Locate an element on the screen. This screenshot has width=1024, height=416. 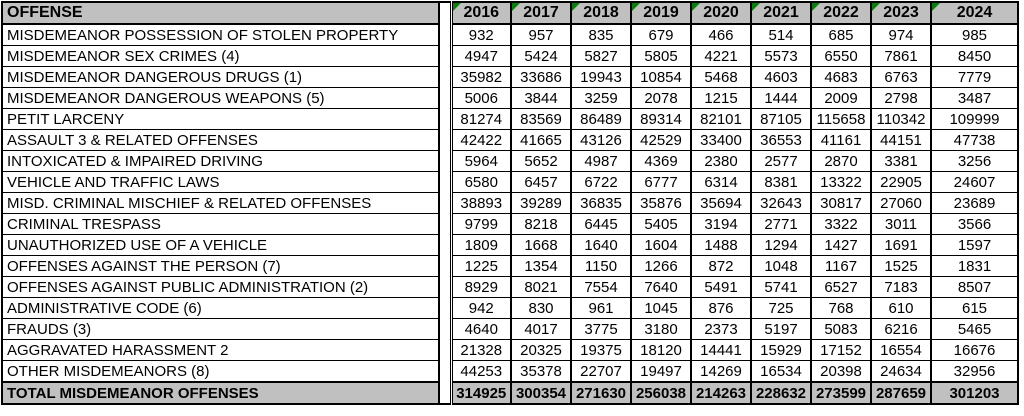
value-cell: 19497 is located at coordinates (661, 371).